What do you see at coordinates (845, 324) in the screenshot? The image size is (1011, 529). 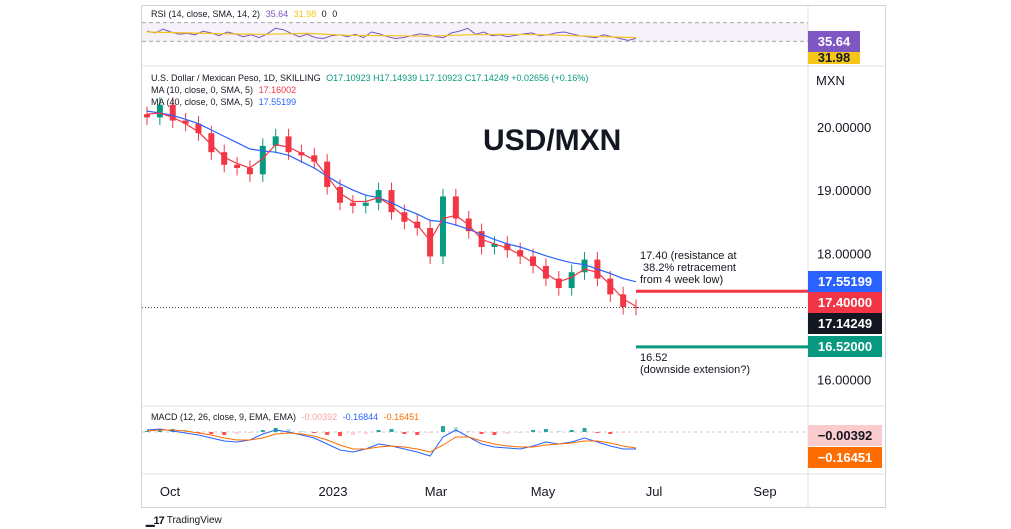 I see `last-price-tag: 17.14249` at bounding box center [845, 324].